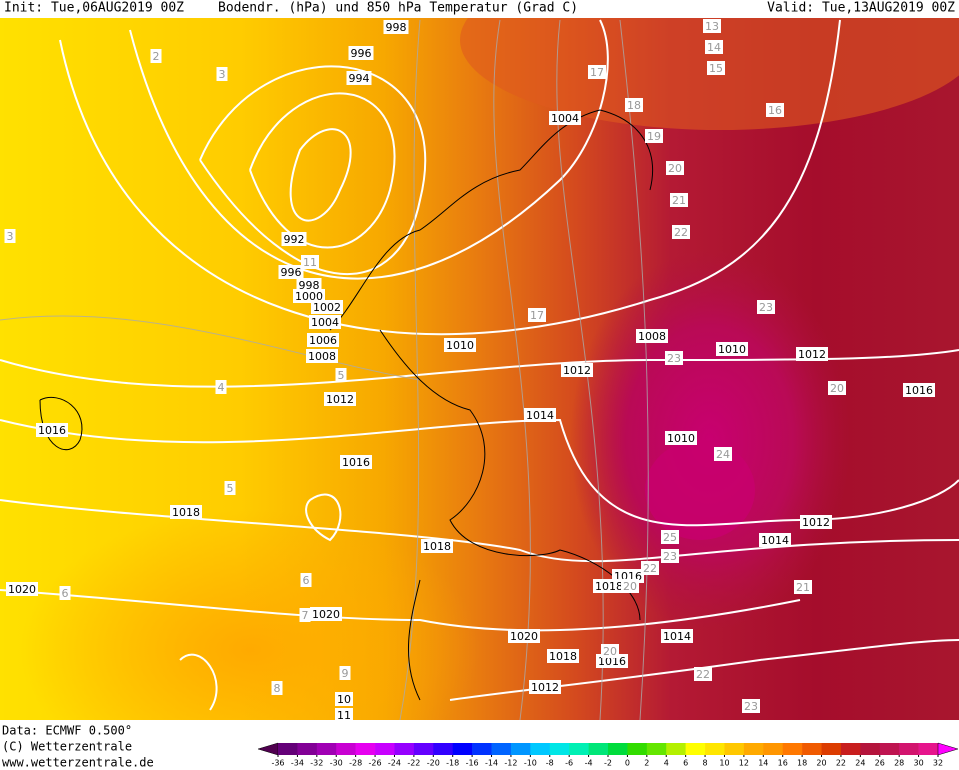 This screenshot has height=770, width=959. Describe the element at coordinates (540, 415) in the screenshot. I see `isobar-label: 1014` at that location.